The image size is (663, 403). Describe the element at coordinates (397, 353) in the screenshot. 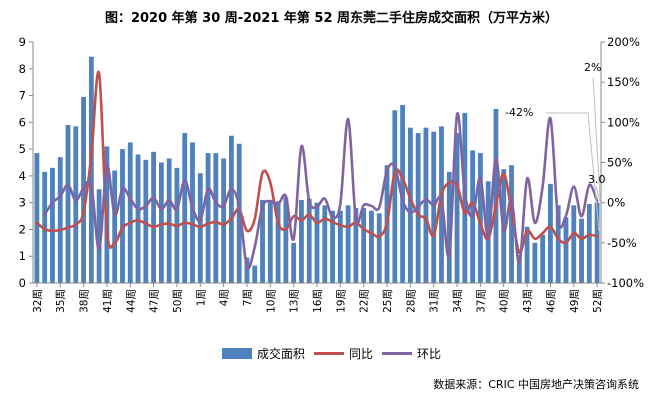

I see `wow-series-swatch` at that location.